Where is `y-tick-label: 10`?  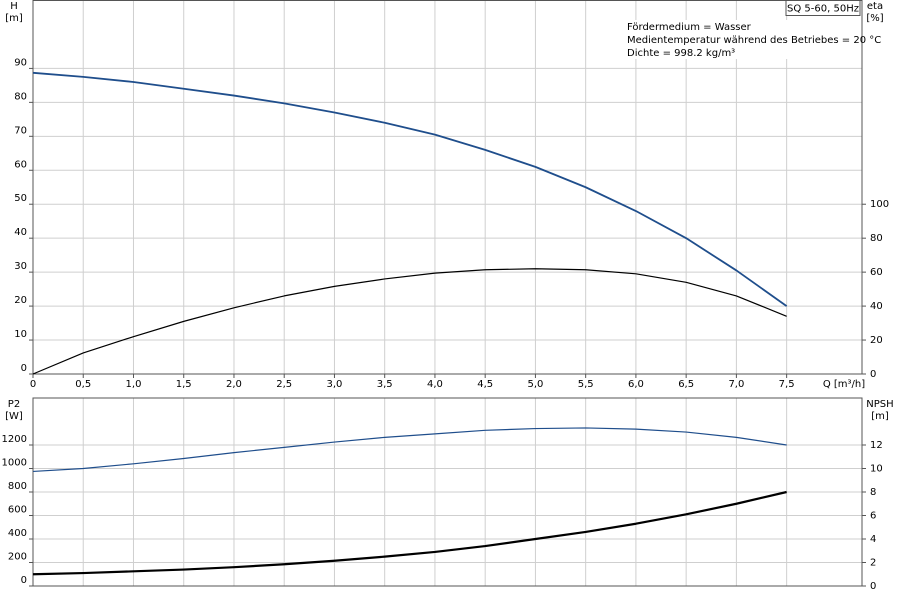
y-tick-label: 10 is located at coordinates (20, 334).